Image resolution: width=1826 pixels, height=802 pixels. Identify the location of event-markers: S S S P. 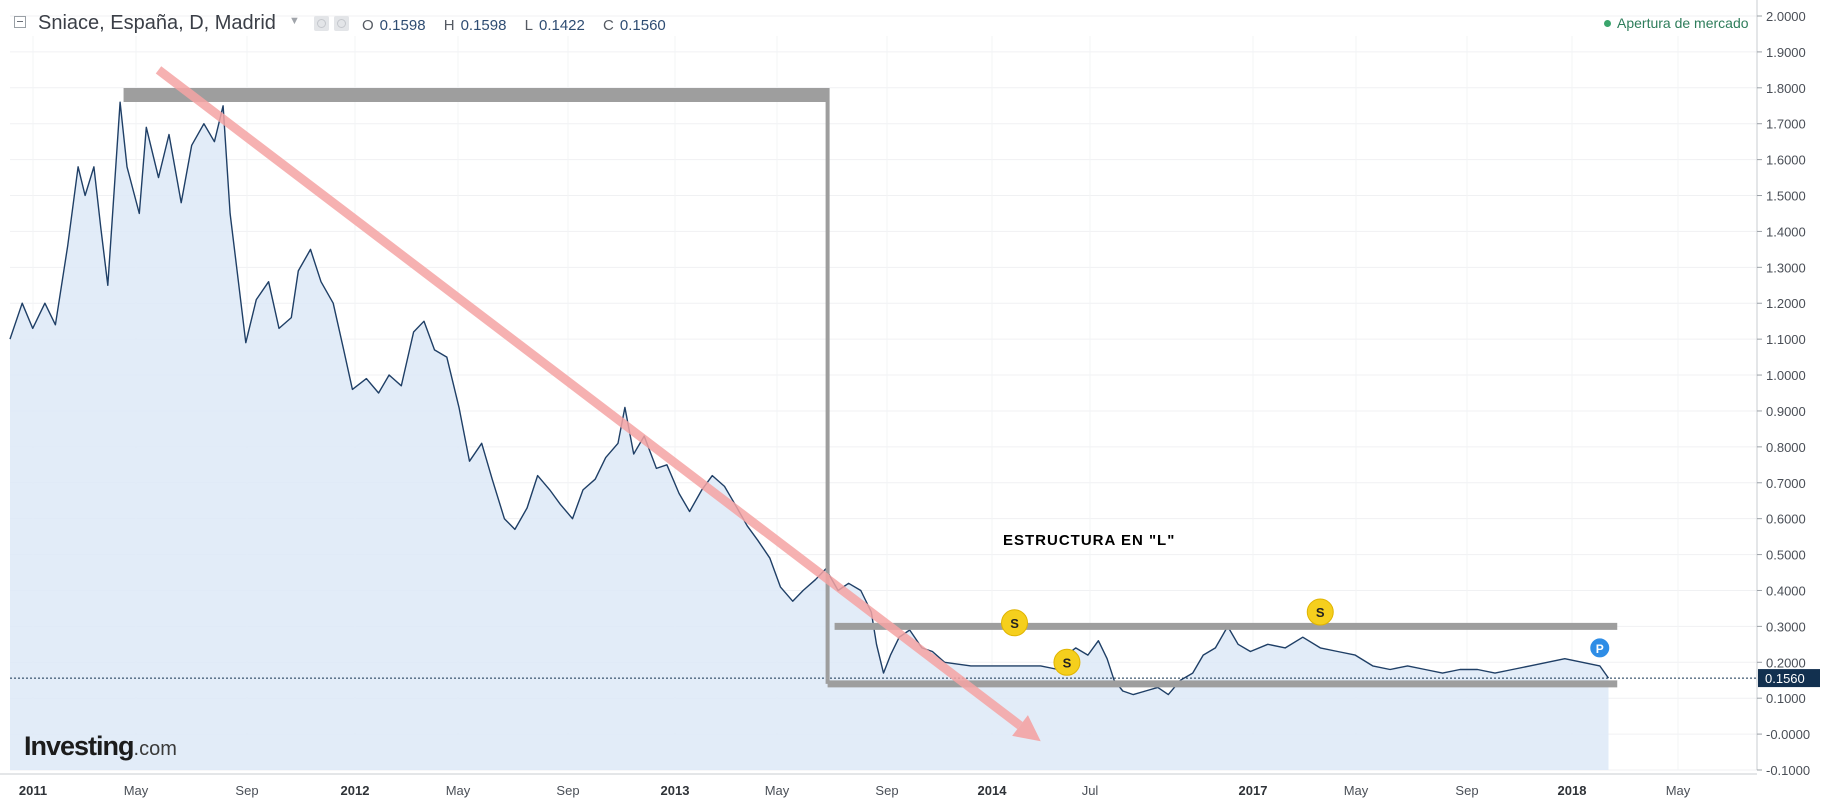
(1306, 637).